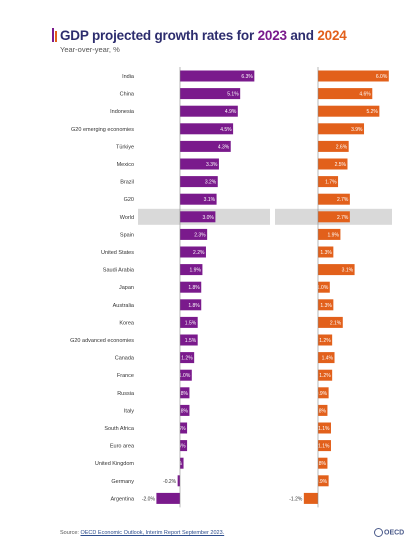 The width and height of the screenshot is (408, 545). I want to click on category-label: G20, so click(129, 200).